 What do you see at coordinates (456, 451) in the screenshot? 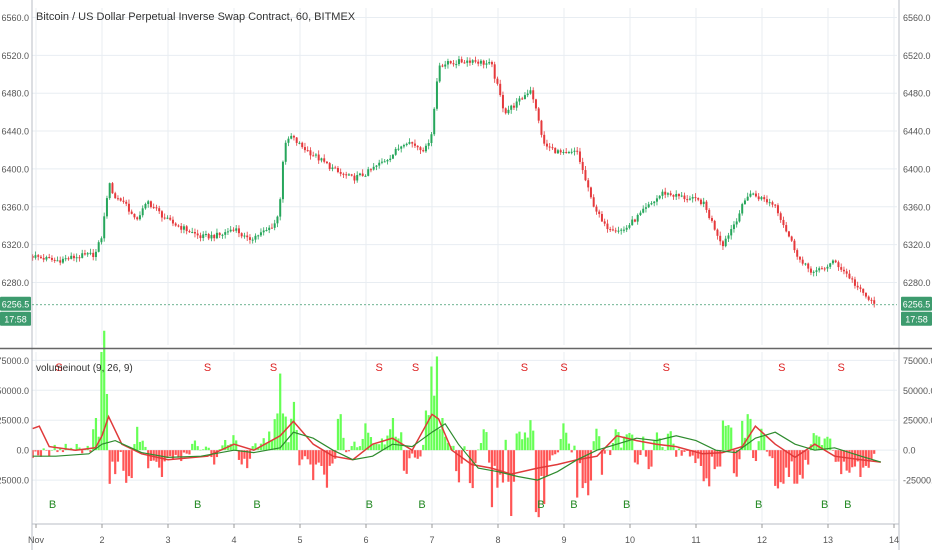
I see `macd-line` at bounding box center [456, 451].